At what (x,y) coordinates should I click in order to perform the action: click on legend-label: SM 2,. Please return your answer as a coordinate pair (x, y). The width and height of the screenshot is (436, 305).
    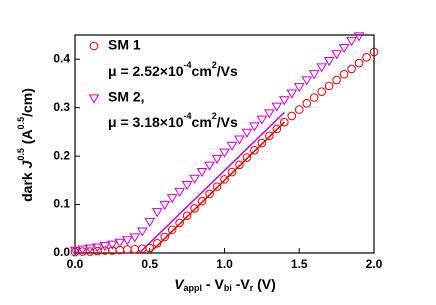
    Looking at the image, I should click on (126, 97).